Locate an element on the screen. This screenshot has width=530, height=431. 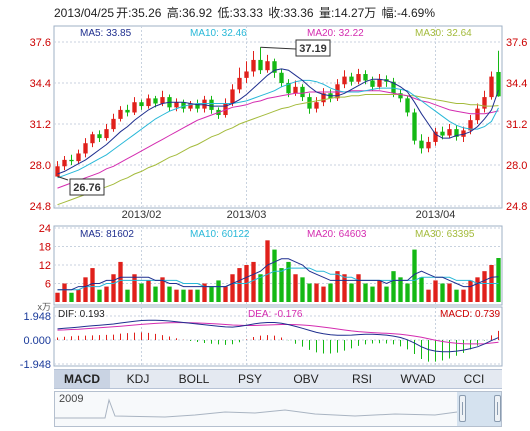
macd-legend-dif: DIF: 0.193 is located at coordinates (81, 314).